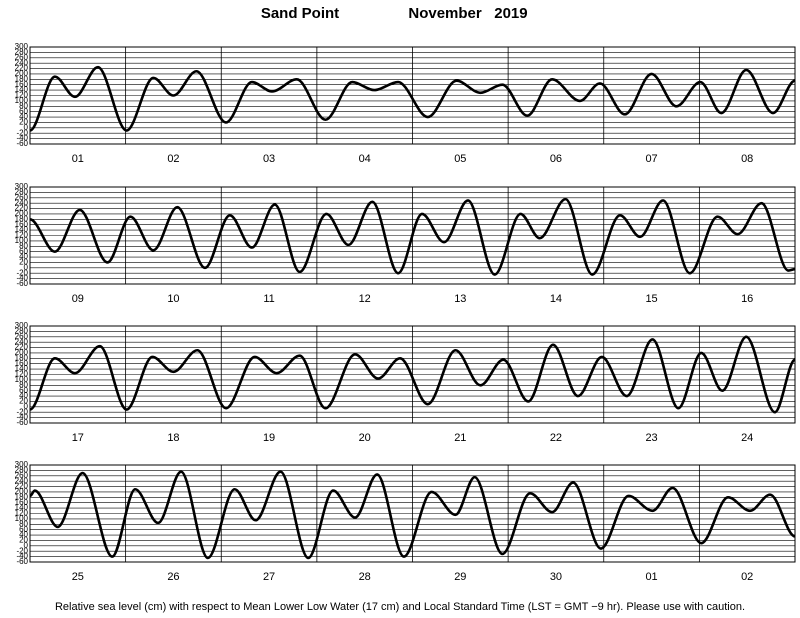  What do you see at coordinates (78, 438) in the screenshot?
I see `x-tick-label: 17` at bounding box center [78, 438].